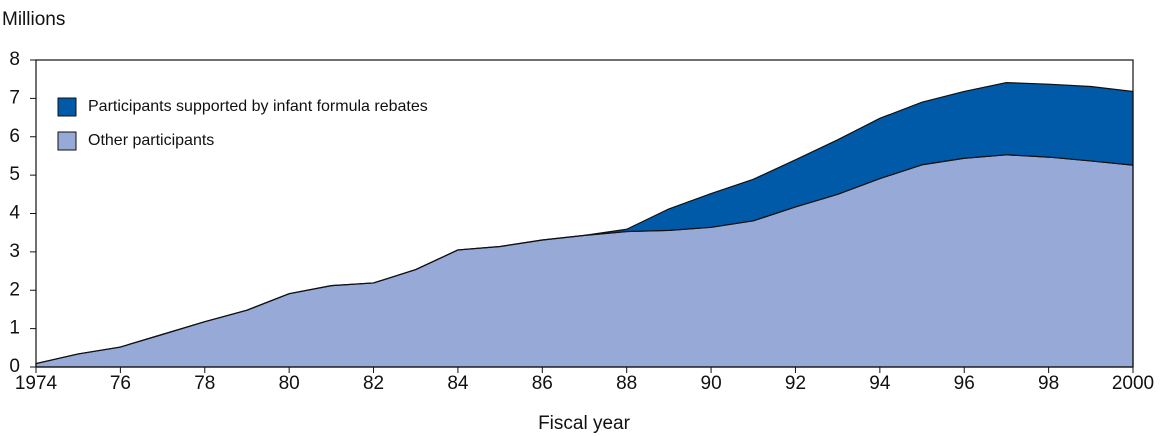  What do you see at coordinates (14, 174) in the screenshot?
I see `y-tick-label: 5` at bounding box center [14, 174].